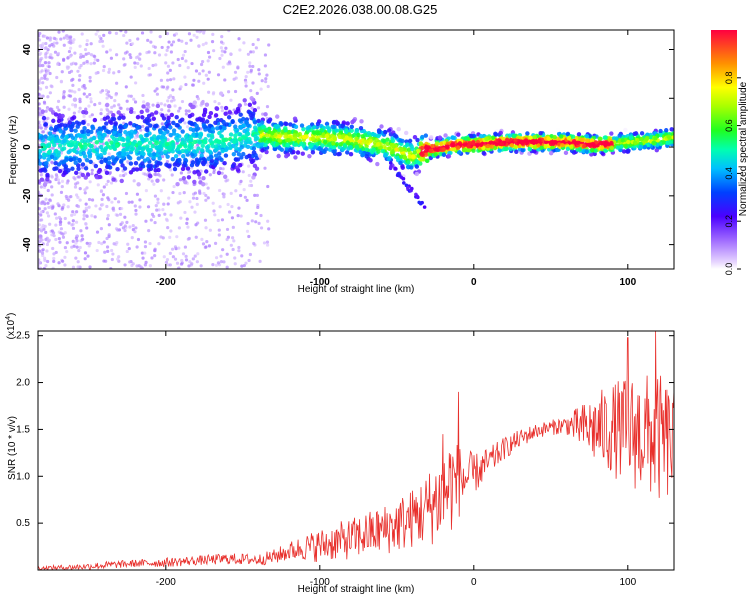 This screenshot has height=600, width=750. What do you see at coordinates (320, 282) in the screenshot?
I see `spectrogram-x-tick-label: -100` at bounding box center [320, 282].